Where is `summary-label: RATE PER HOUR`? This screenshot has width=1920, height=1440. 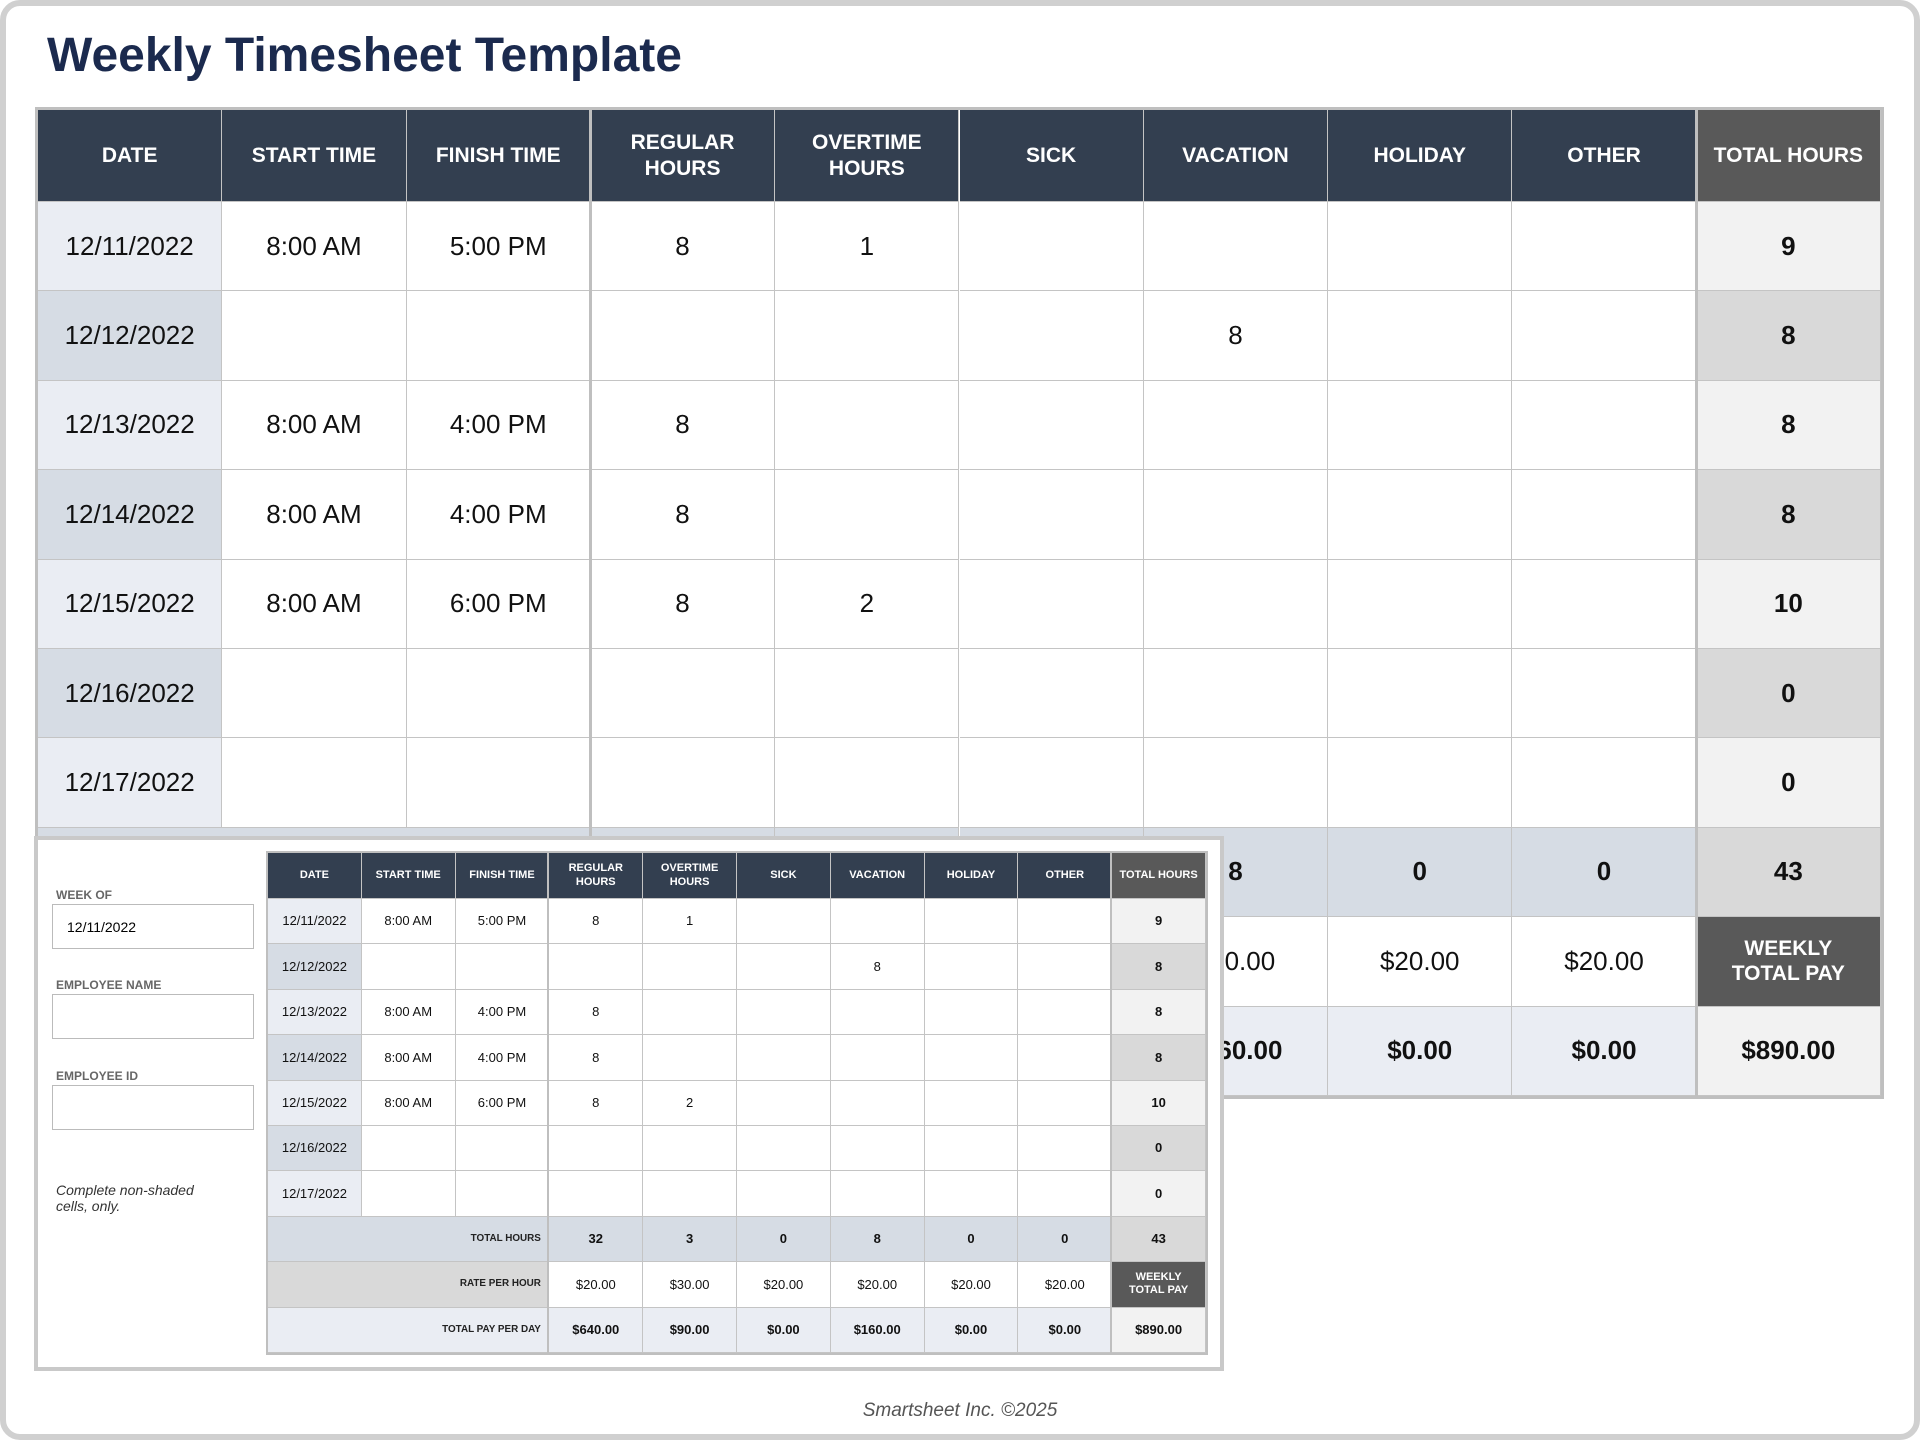 summary-label: RATE PER HOUR is located at coordinates (409, 1285).